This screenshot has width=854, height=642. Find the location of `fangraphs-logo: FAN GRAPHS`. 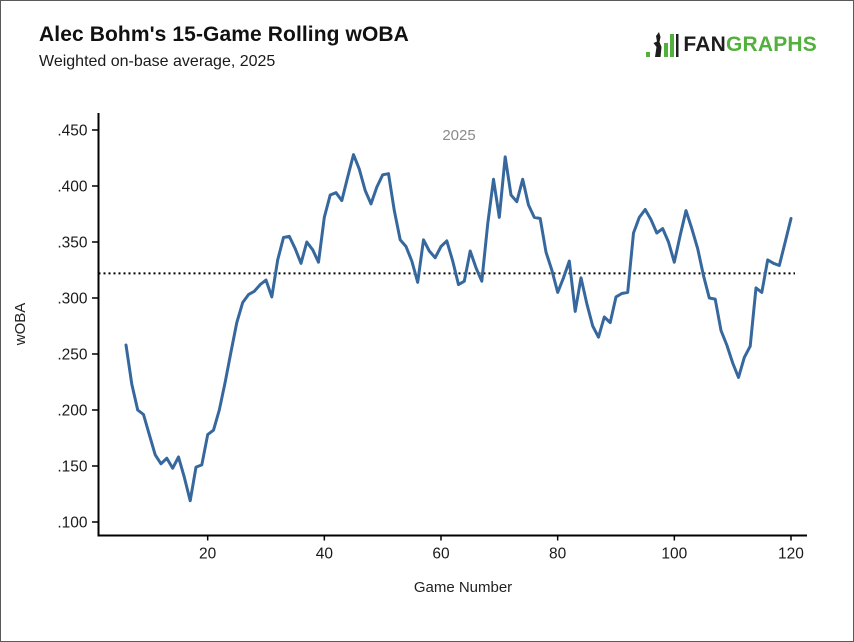

fangraphs-logo: FAN GRAPHS is located at coordinates (731, 44).